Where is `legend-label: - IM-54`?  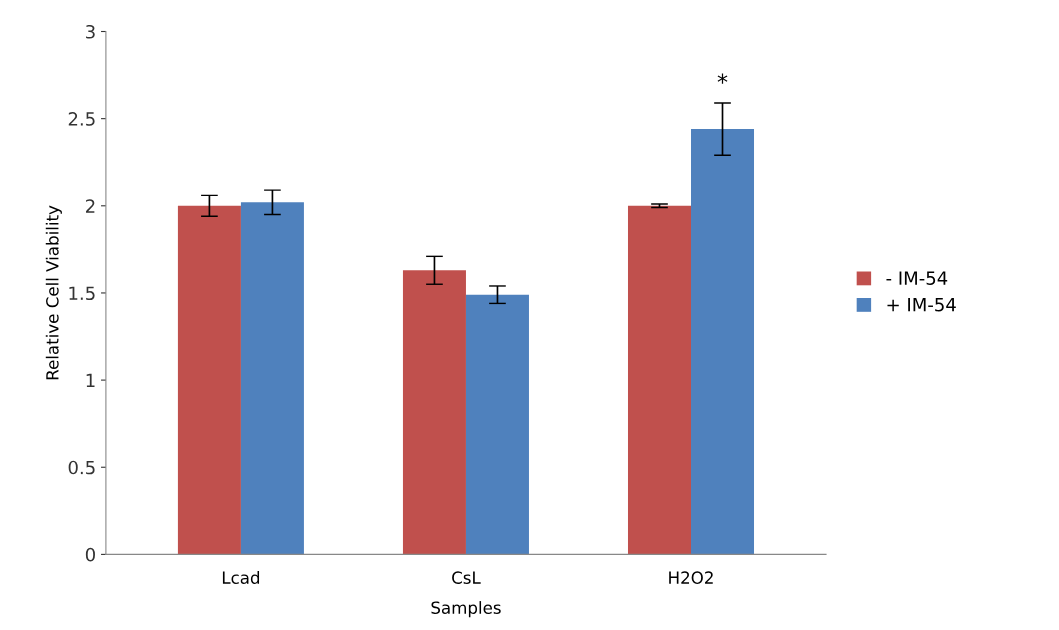
legend-label: - IM-54 is located at coordinates (917, 278).